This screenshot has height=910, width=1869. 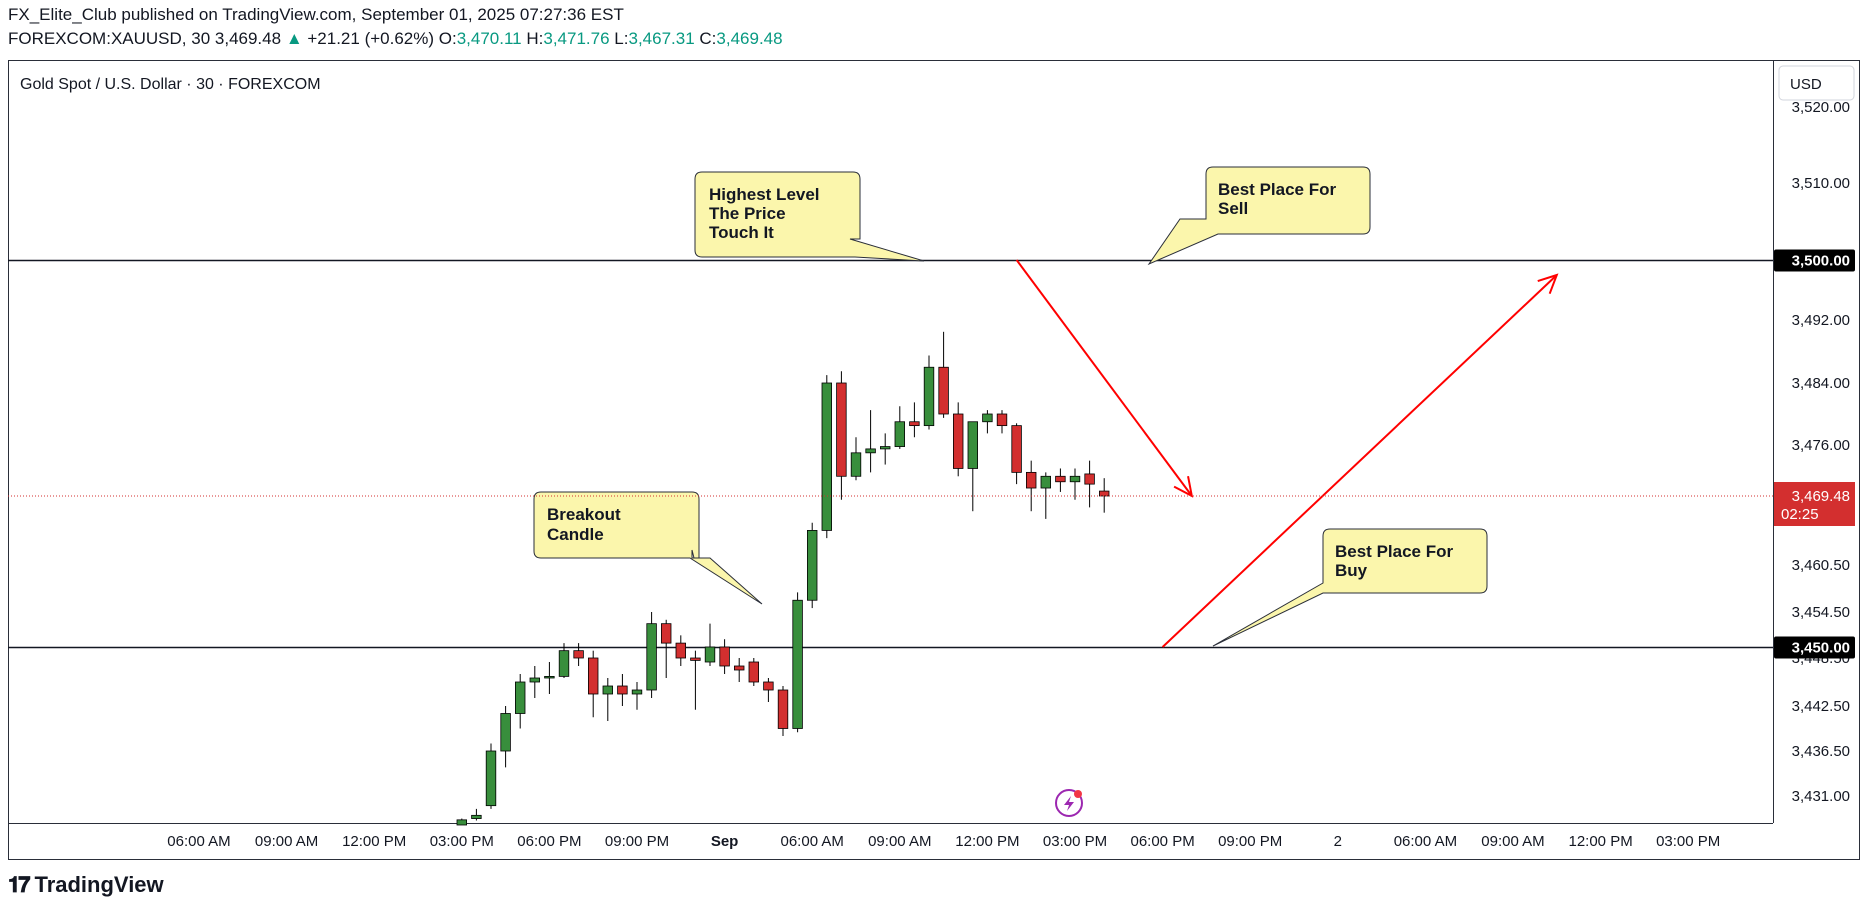 I want to click on callout-breakout: Breakout Candle, so click(x=648, y=548).